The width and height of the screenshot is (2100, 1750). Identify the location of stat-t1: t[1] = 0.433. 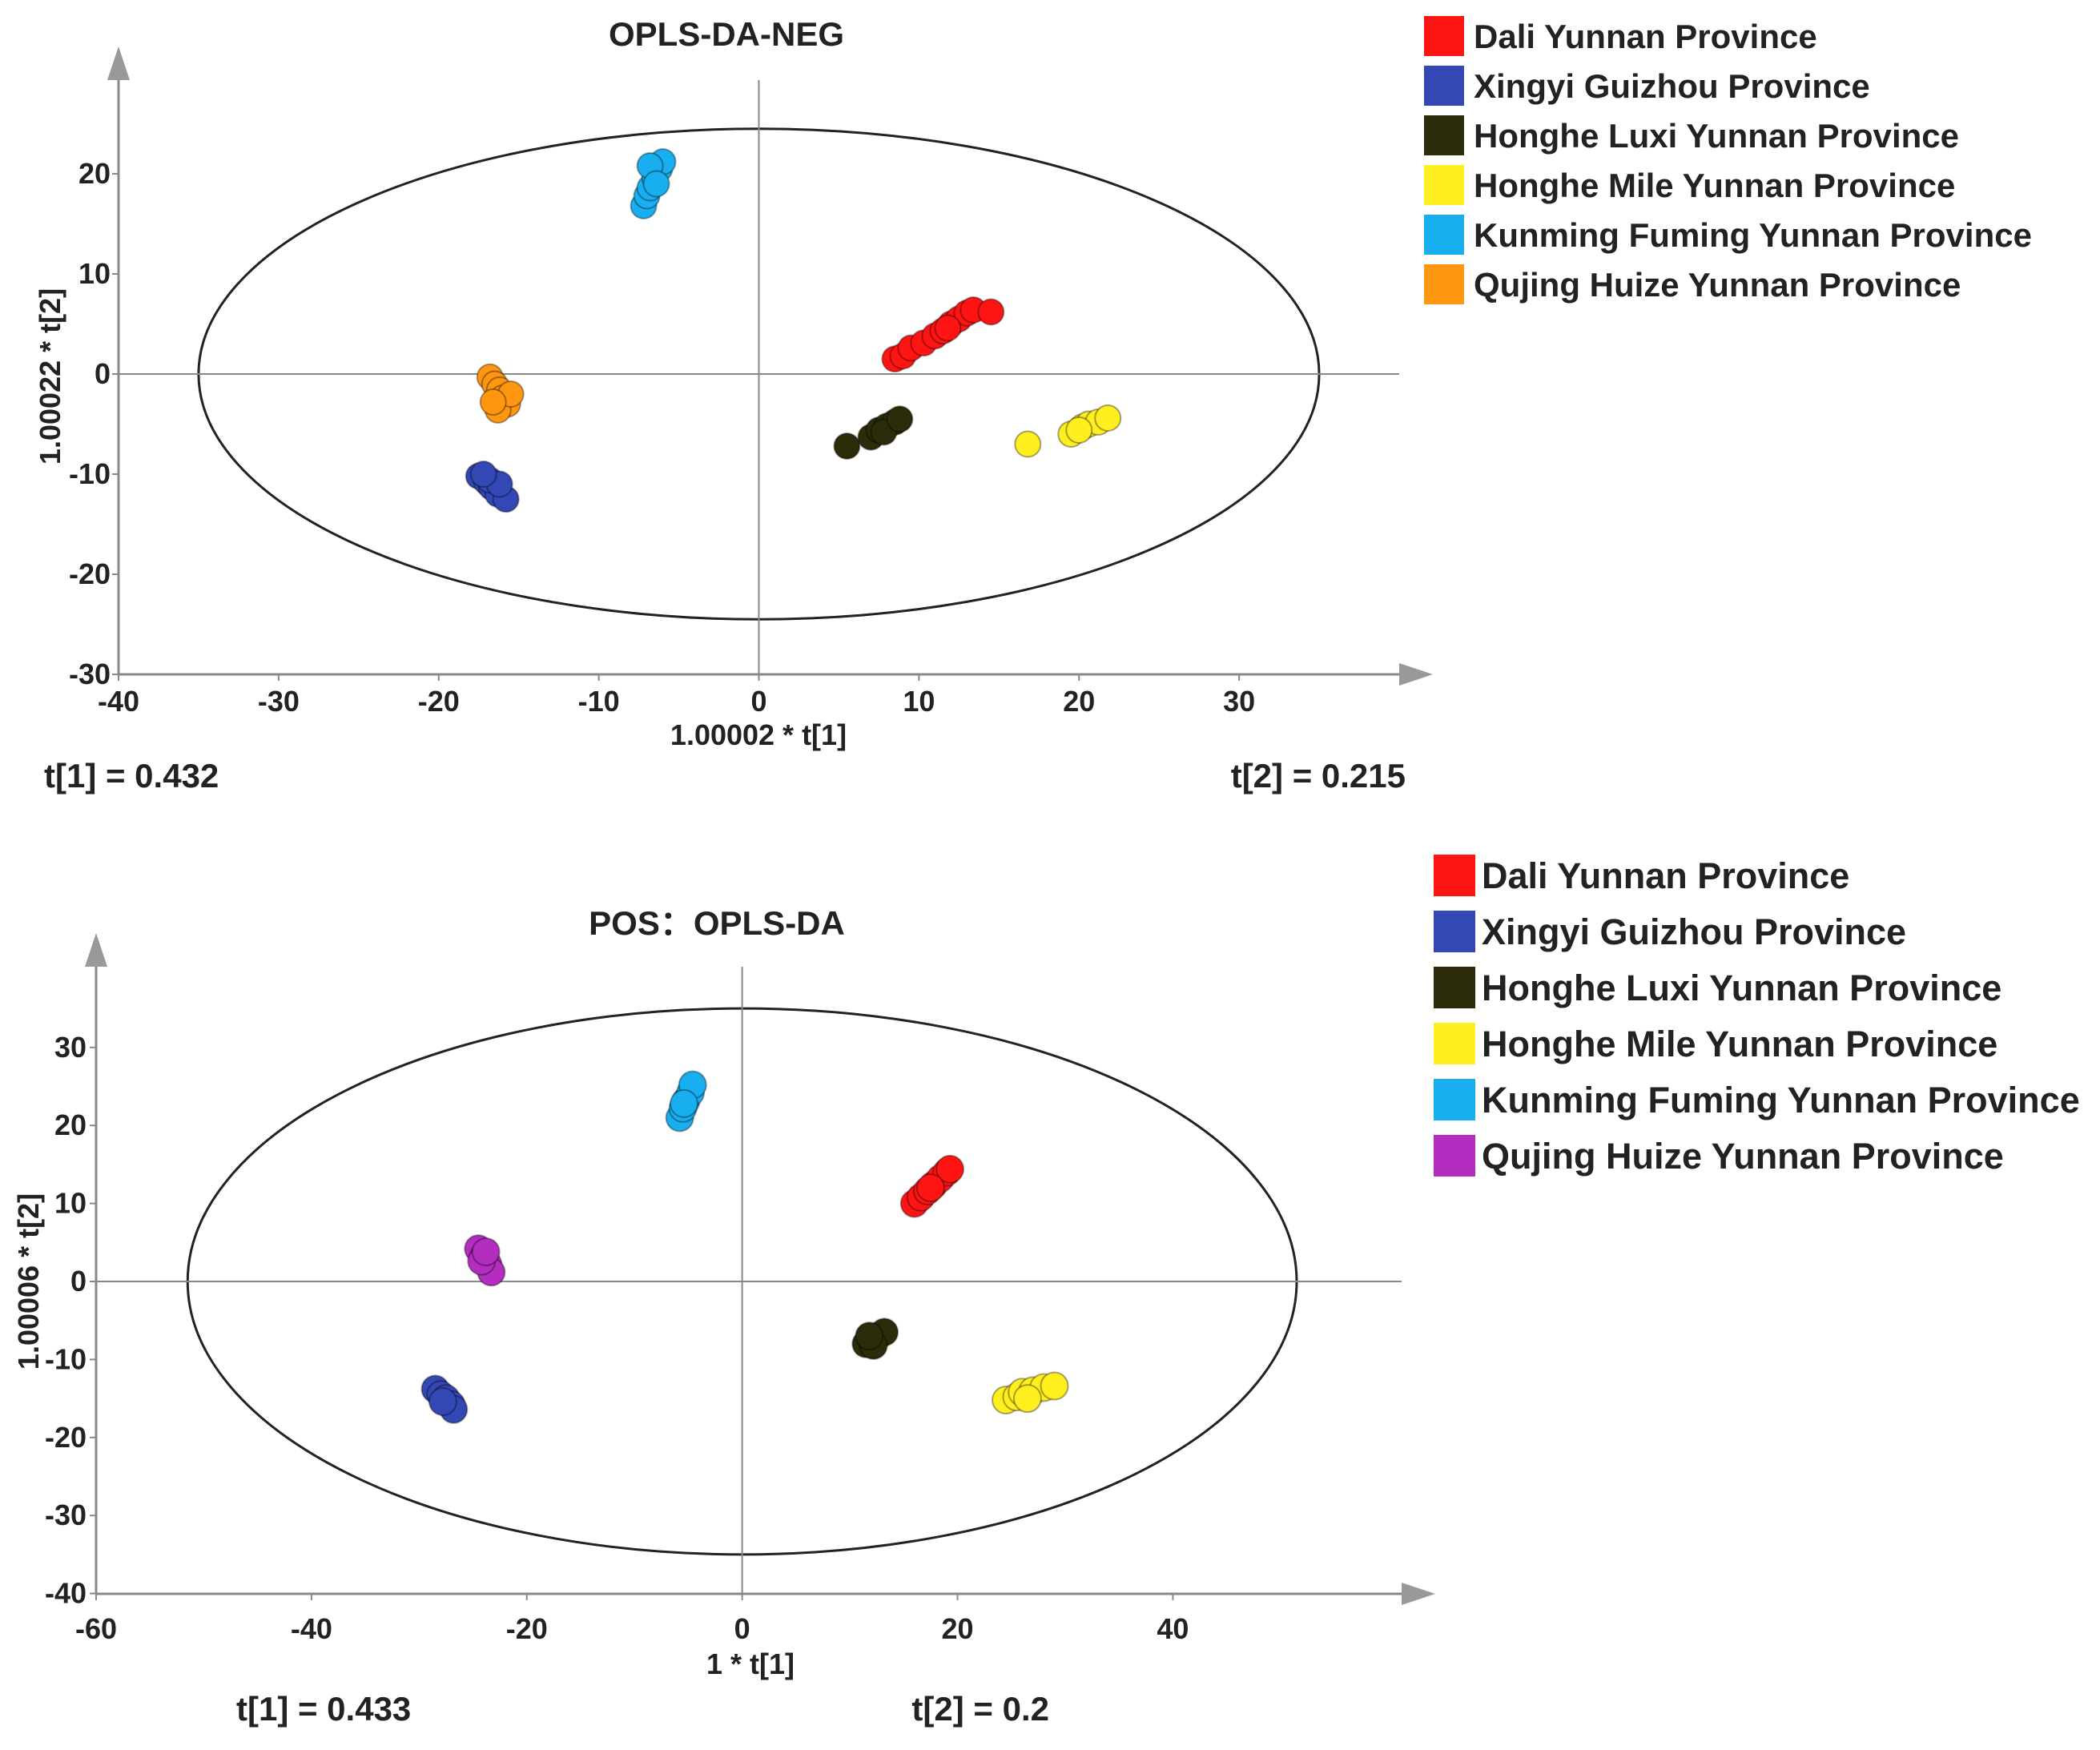
(323, 1709).